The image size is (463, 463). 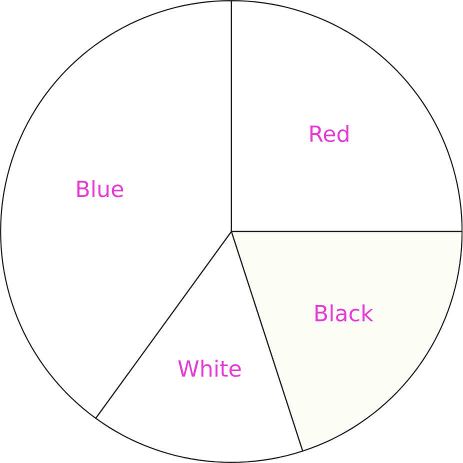 What do you see at coordinates (100, 189) in the screenshot?
I see `slice-label: Blue` at bounding box center [100, 189].